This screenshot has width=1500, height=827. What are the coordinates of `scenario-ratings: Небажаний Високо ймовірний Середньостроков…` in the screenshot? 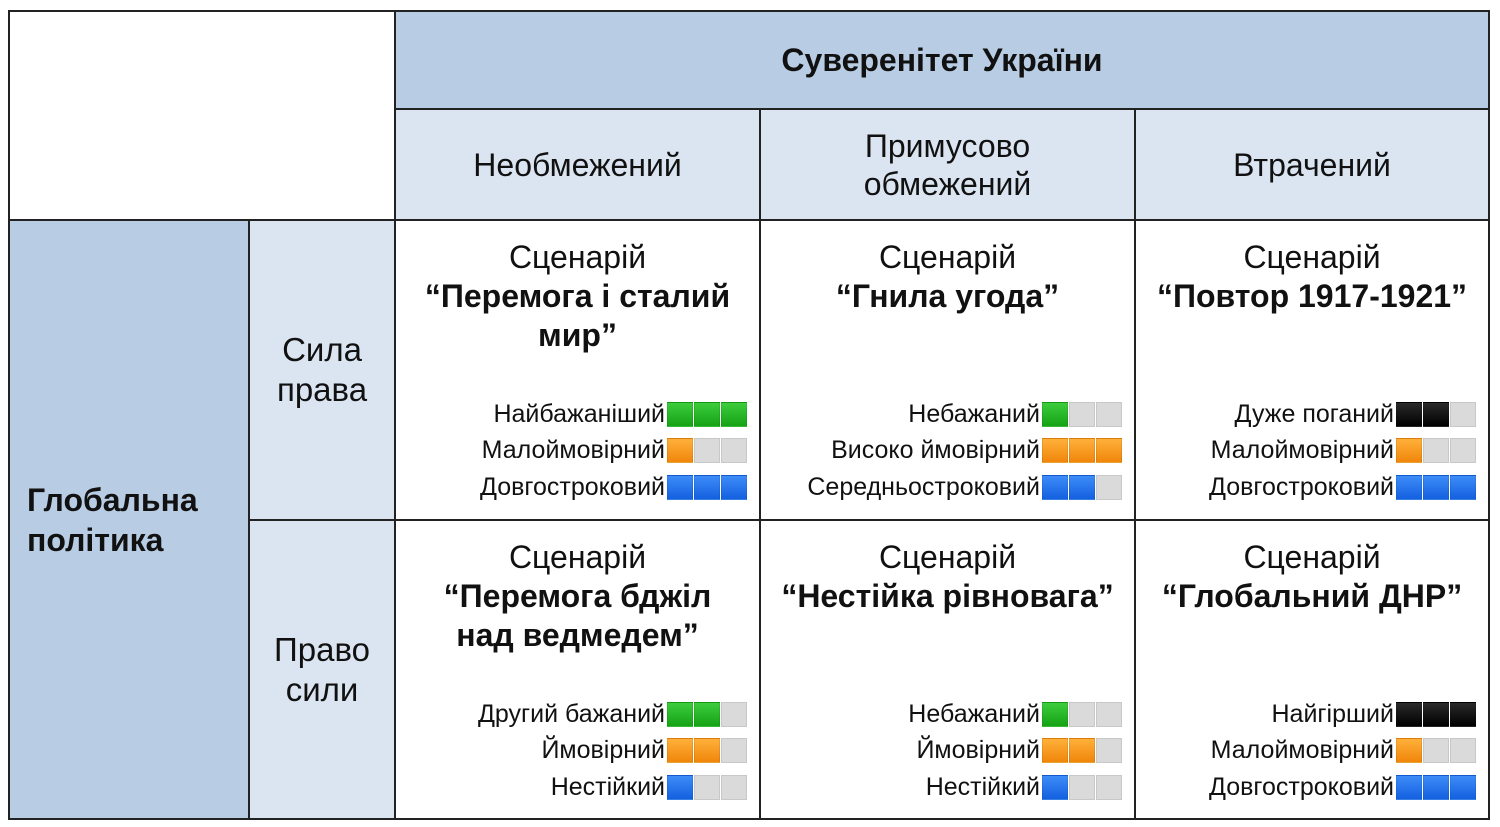 It's located at (964, 451).